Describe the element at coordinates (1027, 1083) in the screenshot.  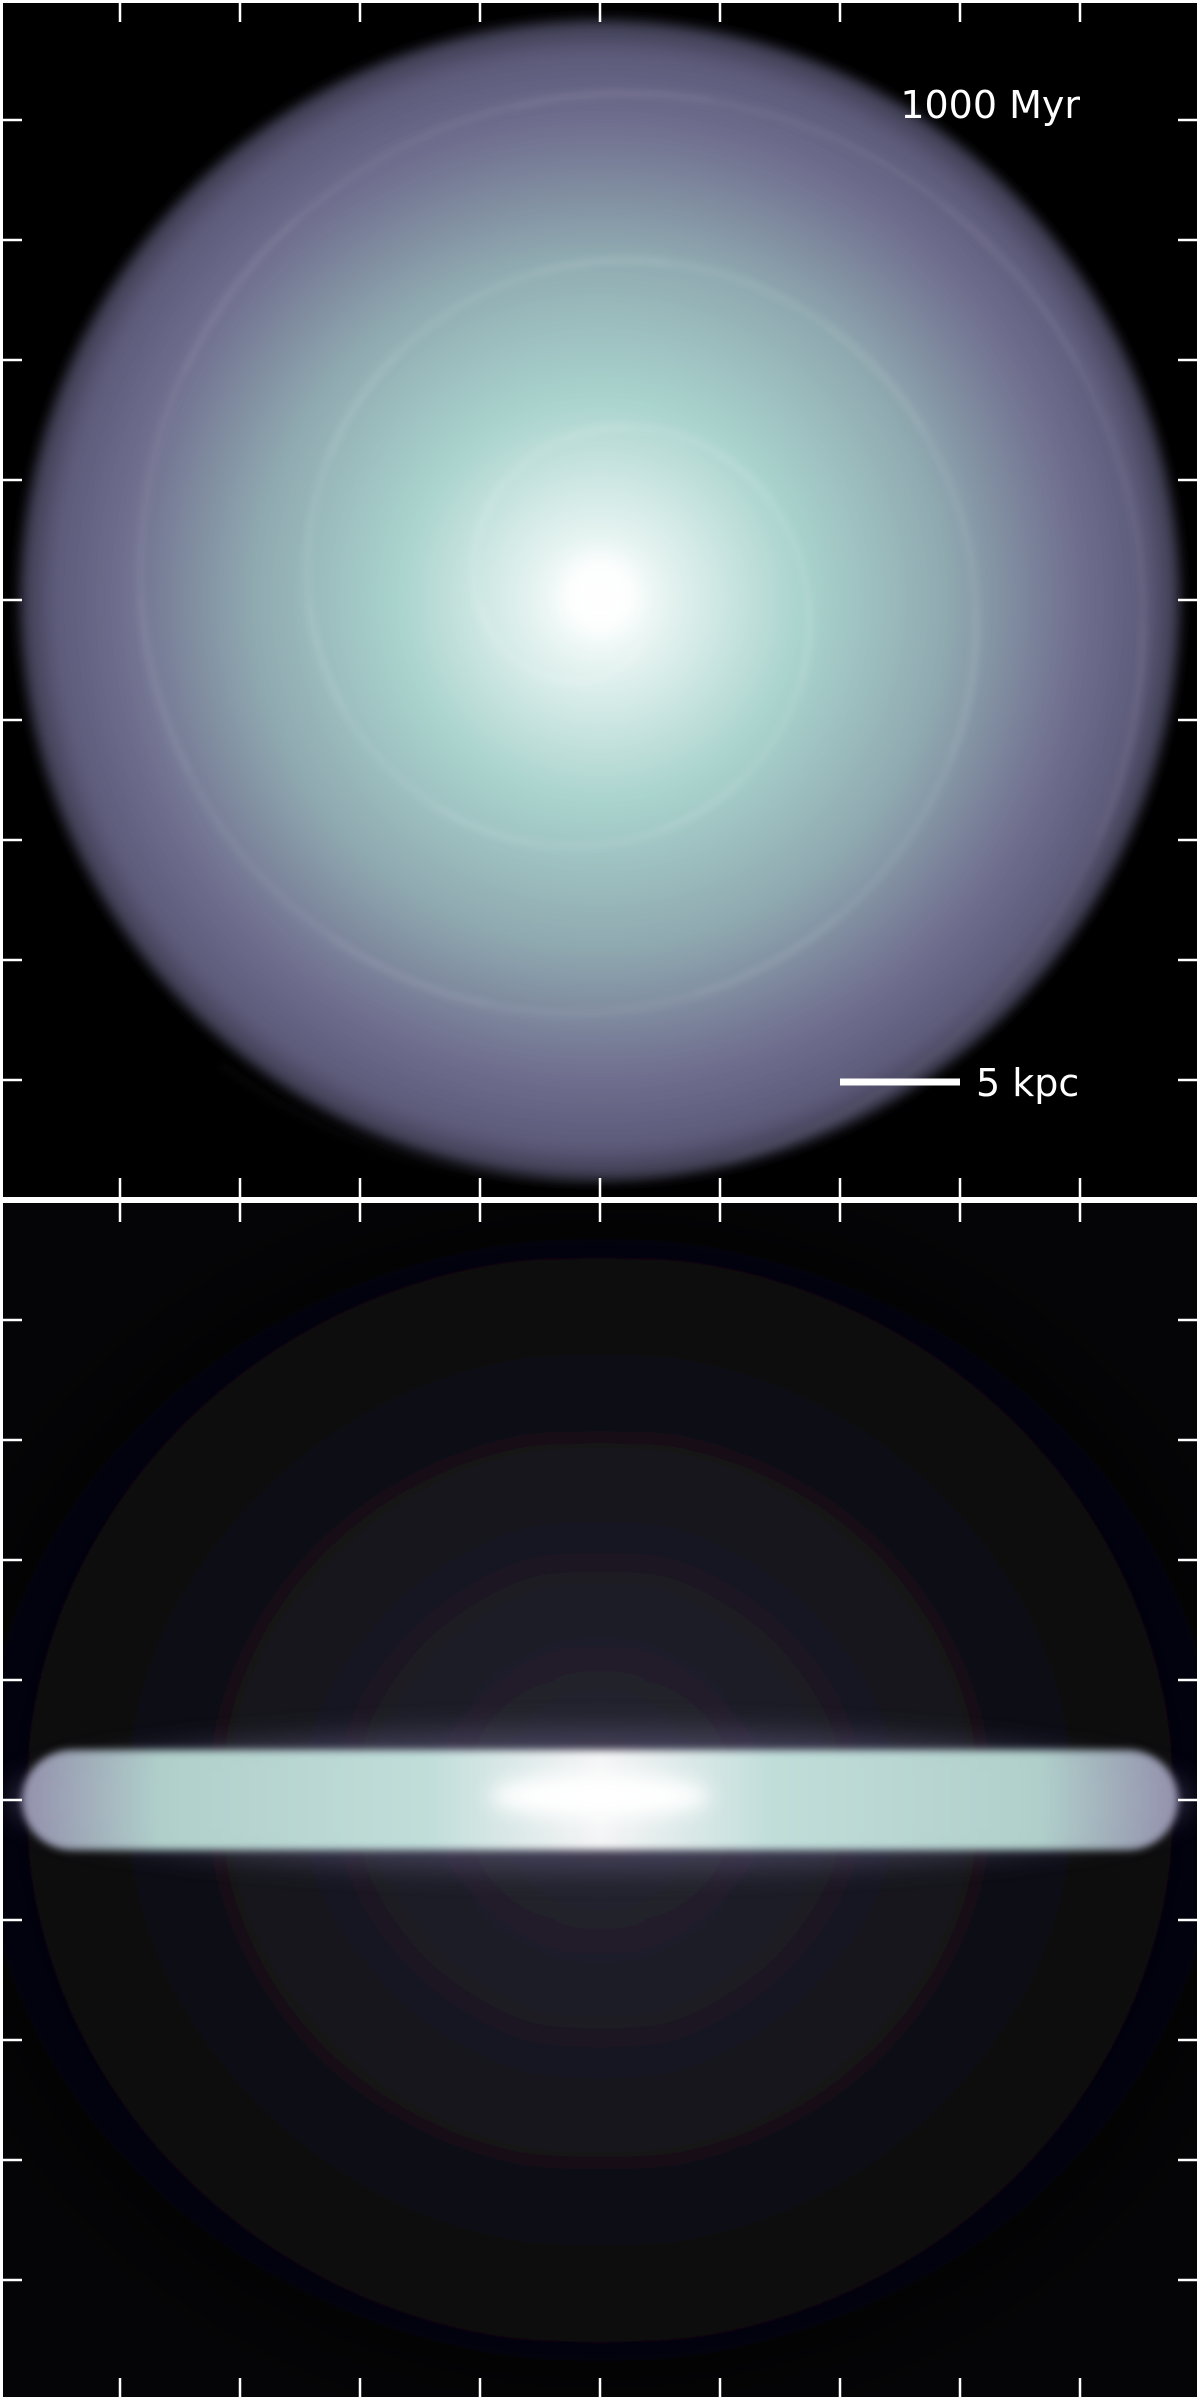
I see `scale-bar-label: 5 kpc` at that location.